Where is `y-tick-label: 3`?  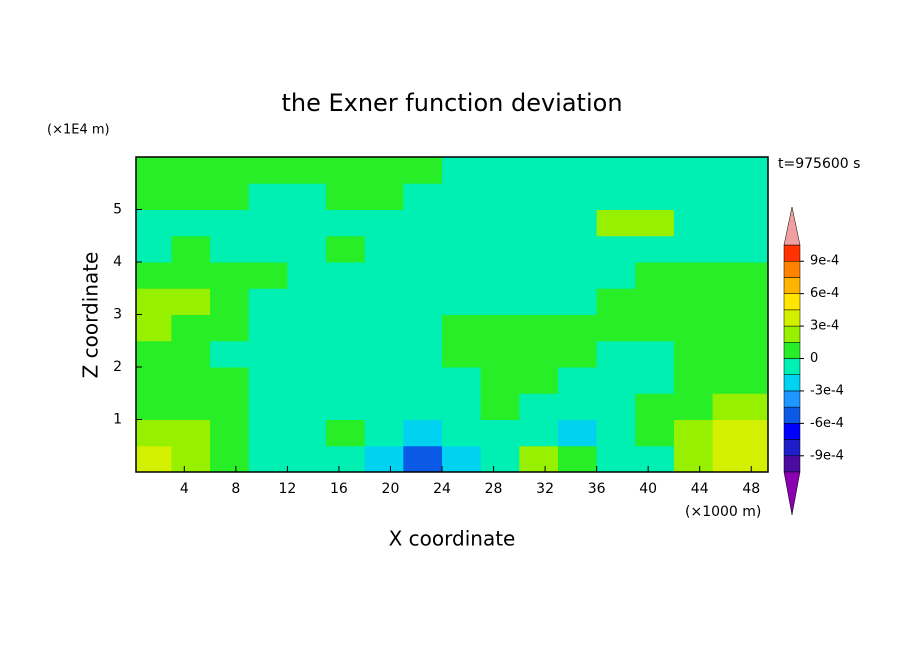
y-tick-label: 3 is located at coordinates (117, 315).